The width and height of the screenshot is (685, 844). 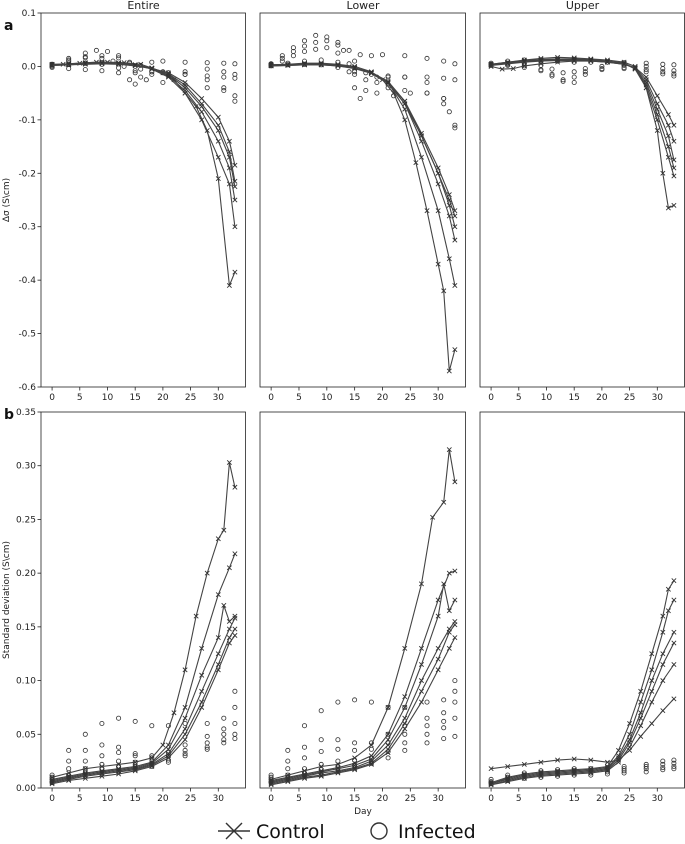 What do you see at coordinates (163, 398) in the screenshot?
I see `x-tick-label: 20` at bounding box center [163, 398].